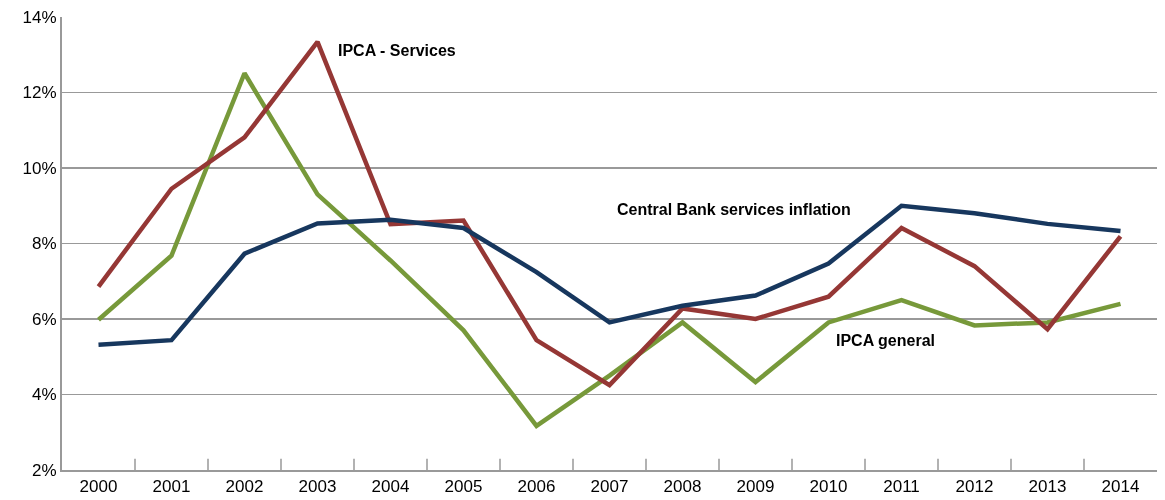 This screenshot has width=1165, height=500. I want to click on y-tick-label: 2%, so click(44, 470).